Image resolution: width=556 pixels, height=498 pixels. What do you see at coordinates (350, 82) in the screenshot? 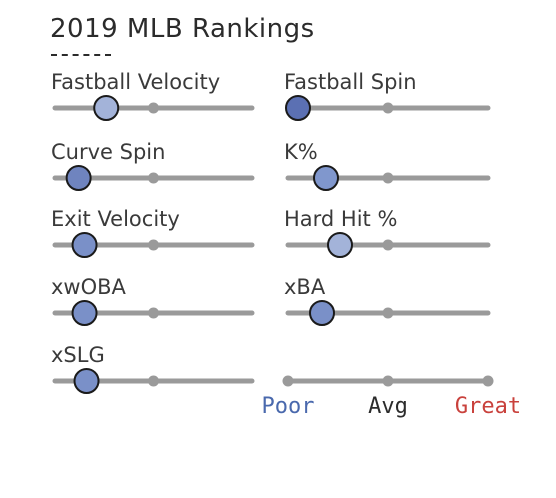
I see `metric-label-fastball-spin: Fastball Spin` at bounding box center [350, 82].